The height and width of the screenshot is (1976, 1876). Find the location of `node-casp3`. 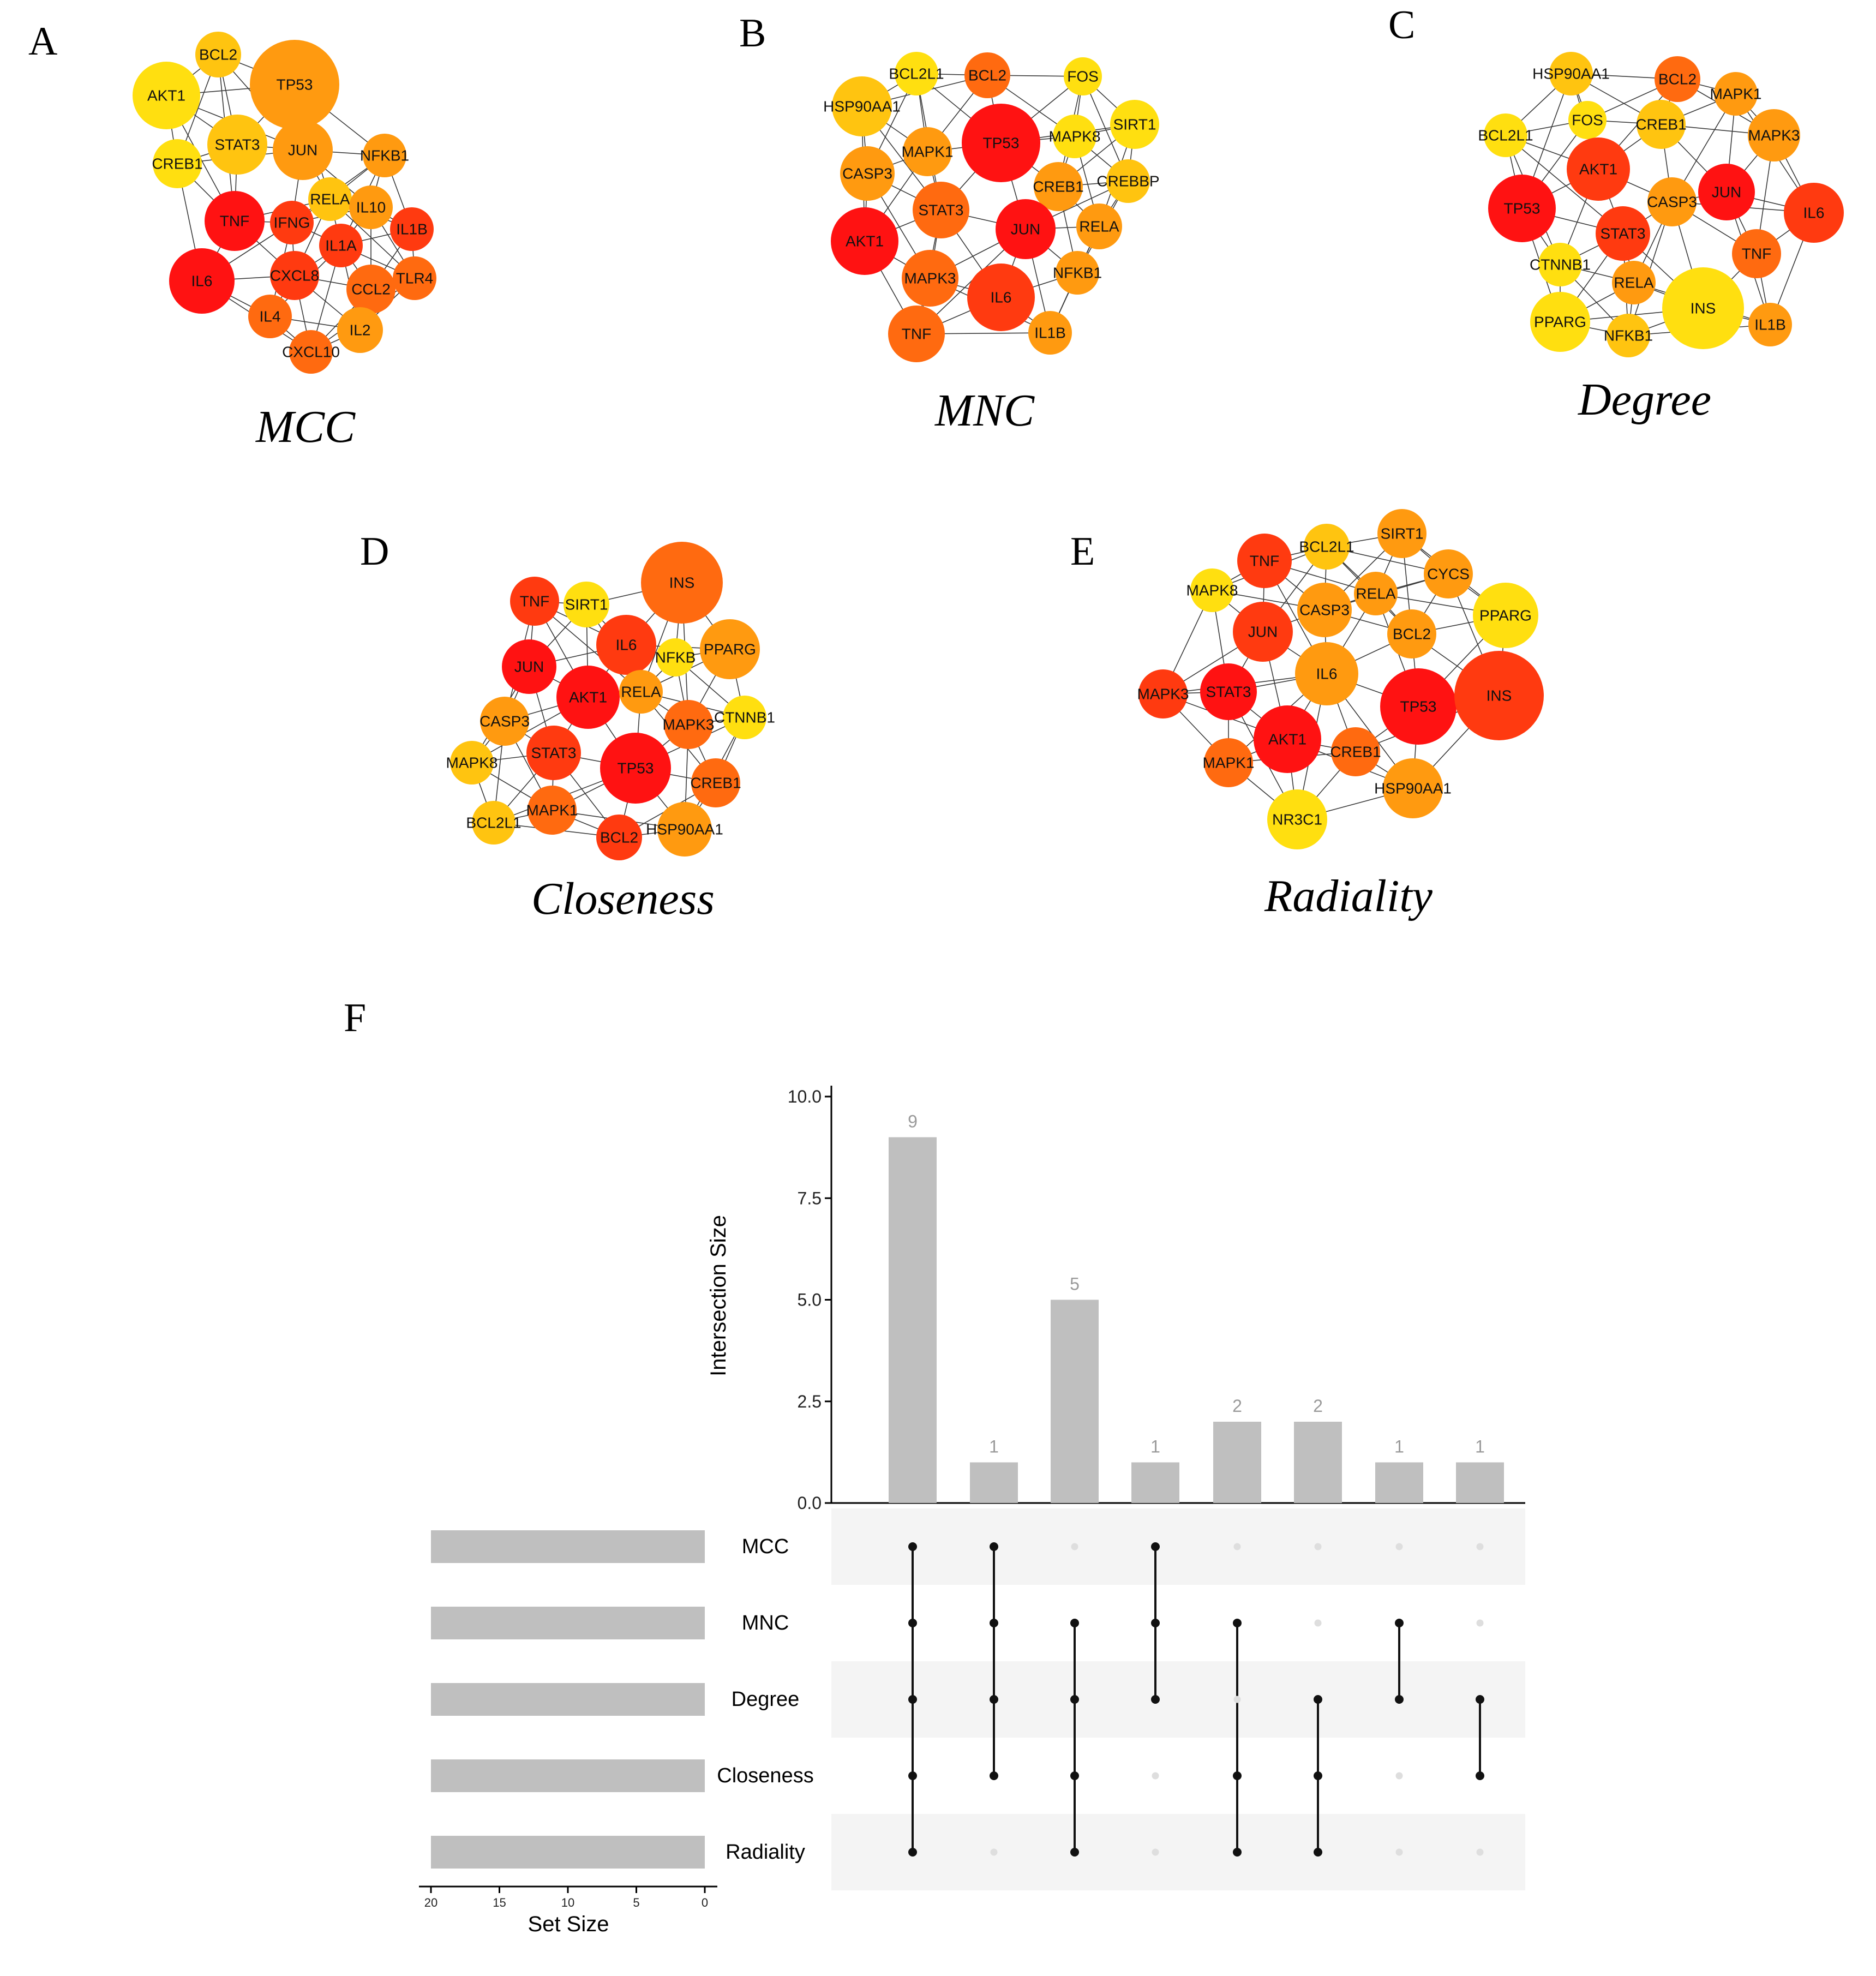

node-casp3 is located at coordinates (867, 173).